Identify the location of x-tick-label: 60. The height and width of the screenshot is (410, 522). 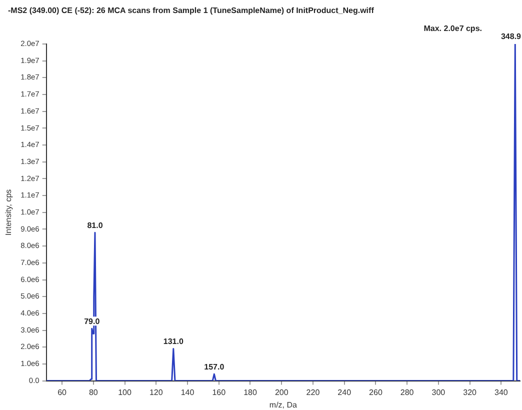
(63, 392).